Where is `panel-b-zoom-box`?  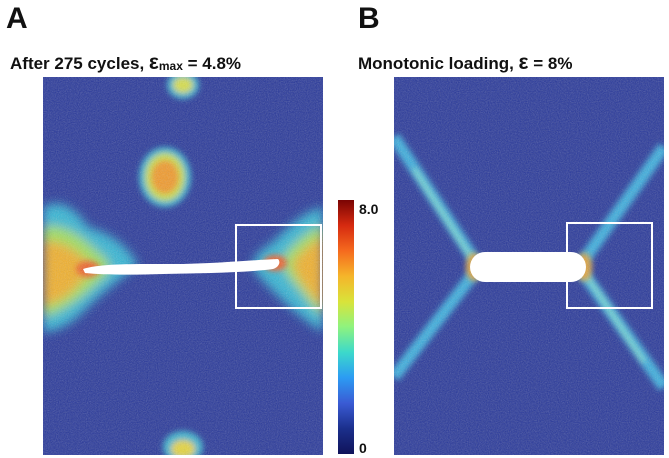 panel-b-zoom-box is located at coordinates (609, 265).